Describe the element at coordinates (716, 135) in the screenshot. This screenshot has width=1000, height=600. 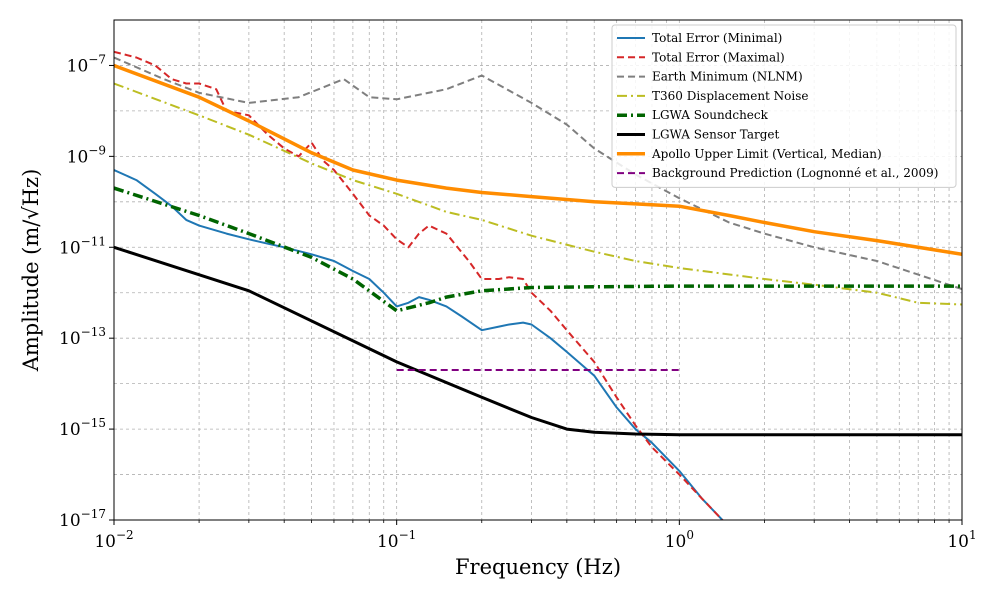
I see `legend-label: LGWA Sensor Target` at that location.